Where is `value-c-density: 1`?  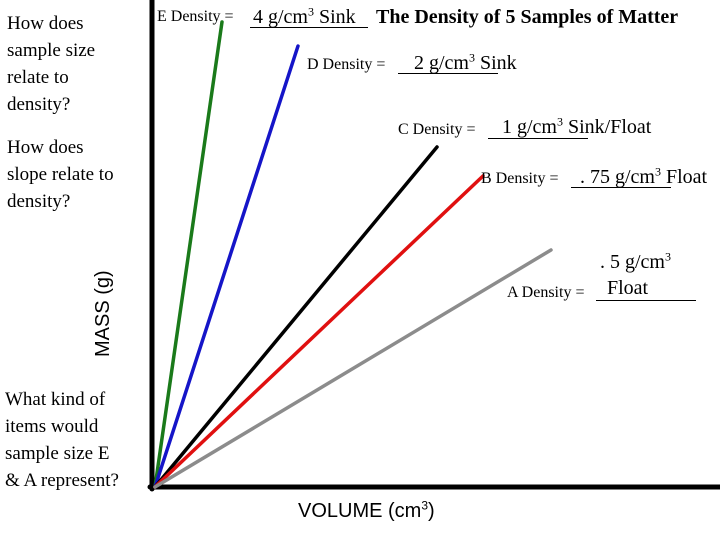 value-c-density: 1 is located at coordinates (507, 127).